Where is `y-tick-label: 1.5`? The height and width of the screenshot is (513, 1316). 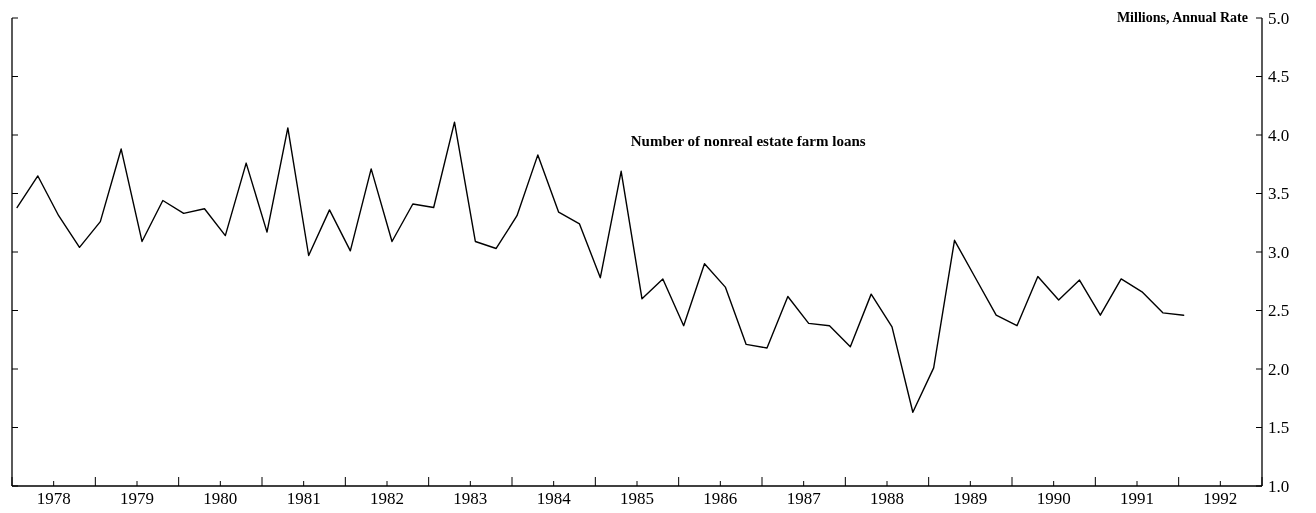 y-tick-label: 1.5 is located at coordinates (1279, 428).